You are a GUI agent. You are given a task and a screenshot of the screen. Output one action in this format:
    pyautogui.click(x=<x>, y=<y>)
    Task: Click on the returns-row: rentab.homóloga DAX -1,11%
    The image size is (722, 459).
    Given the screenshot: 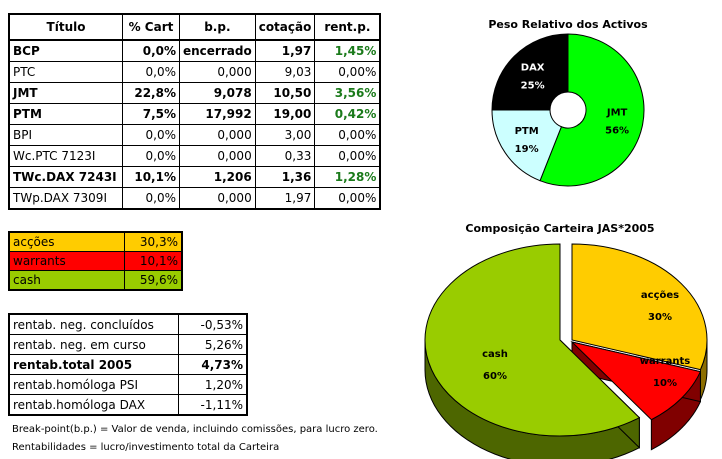 What is the action you would take?
    pyautogui.click(x=128, y=405)
    